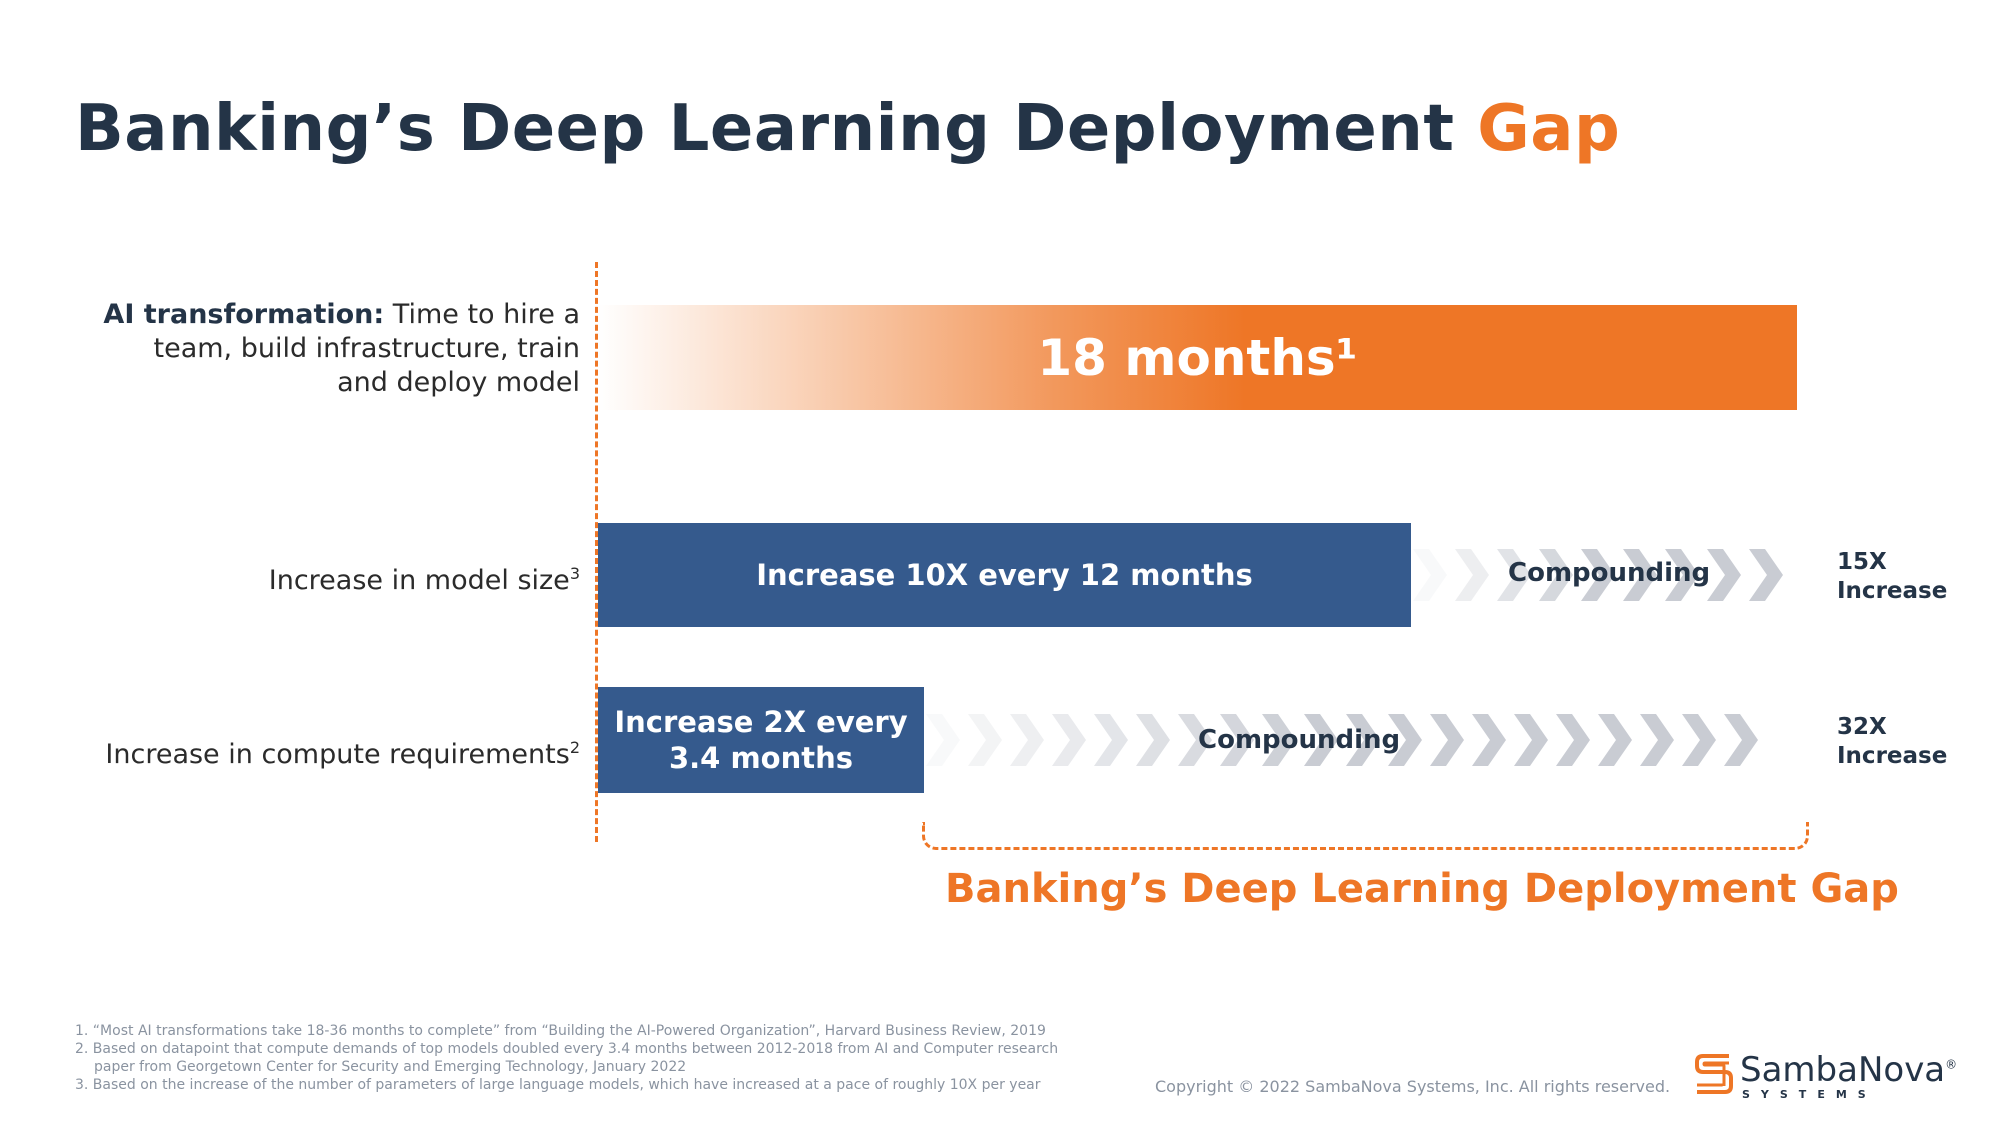 The width and height of the screenshot is (2000, 1125). What do you see at coordinates (1951, 1064) in the screenshot?
I see `logo-reg: ®` at bounding box center [1951, 1064].